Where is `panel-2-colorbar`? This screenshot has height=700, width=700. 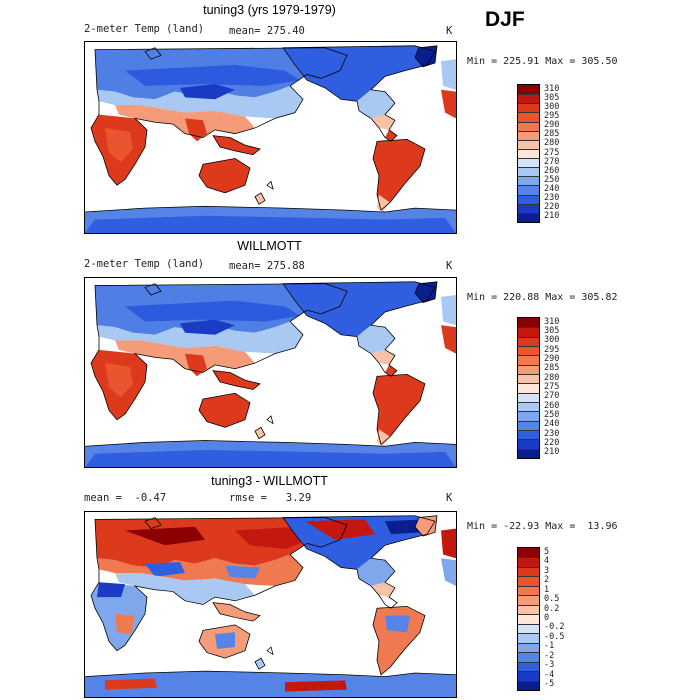
panel-2-colorbar is located at coordinates (528, 388).